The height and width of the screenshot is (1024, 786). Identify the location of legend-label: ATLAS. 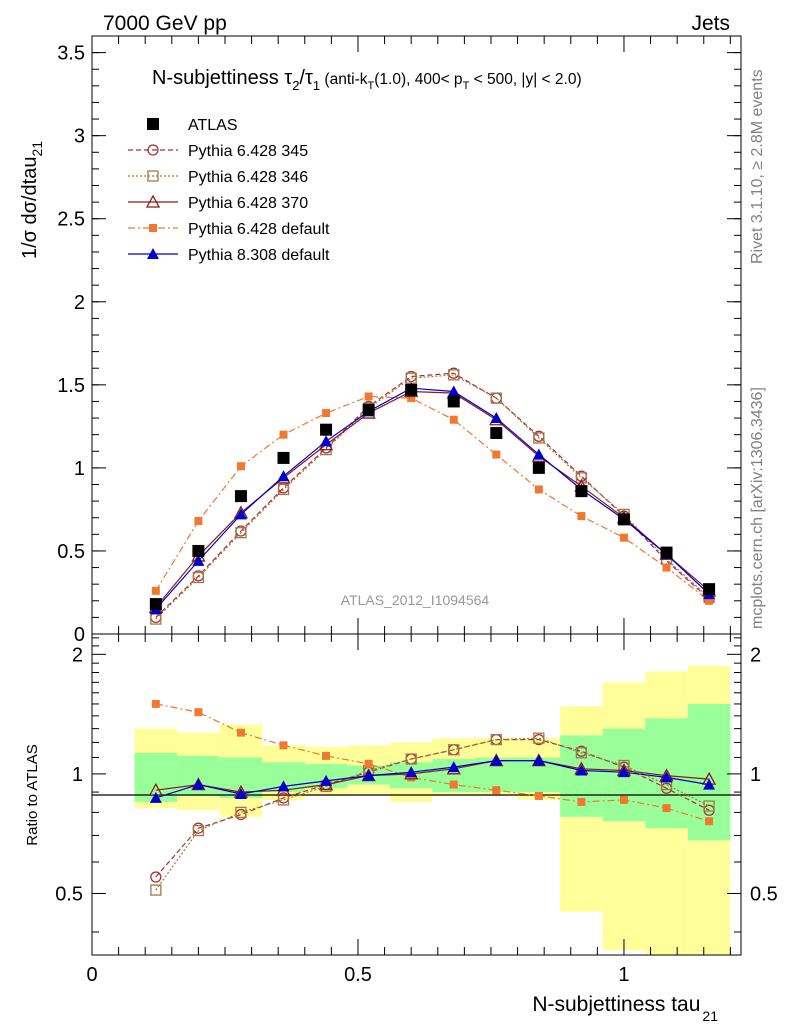
(213, 125).